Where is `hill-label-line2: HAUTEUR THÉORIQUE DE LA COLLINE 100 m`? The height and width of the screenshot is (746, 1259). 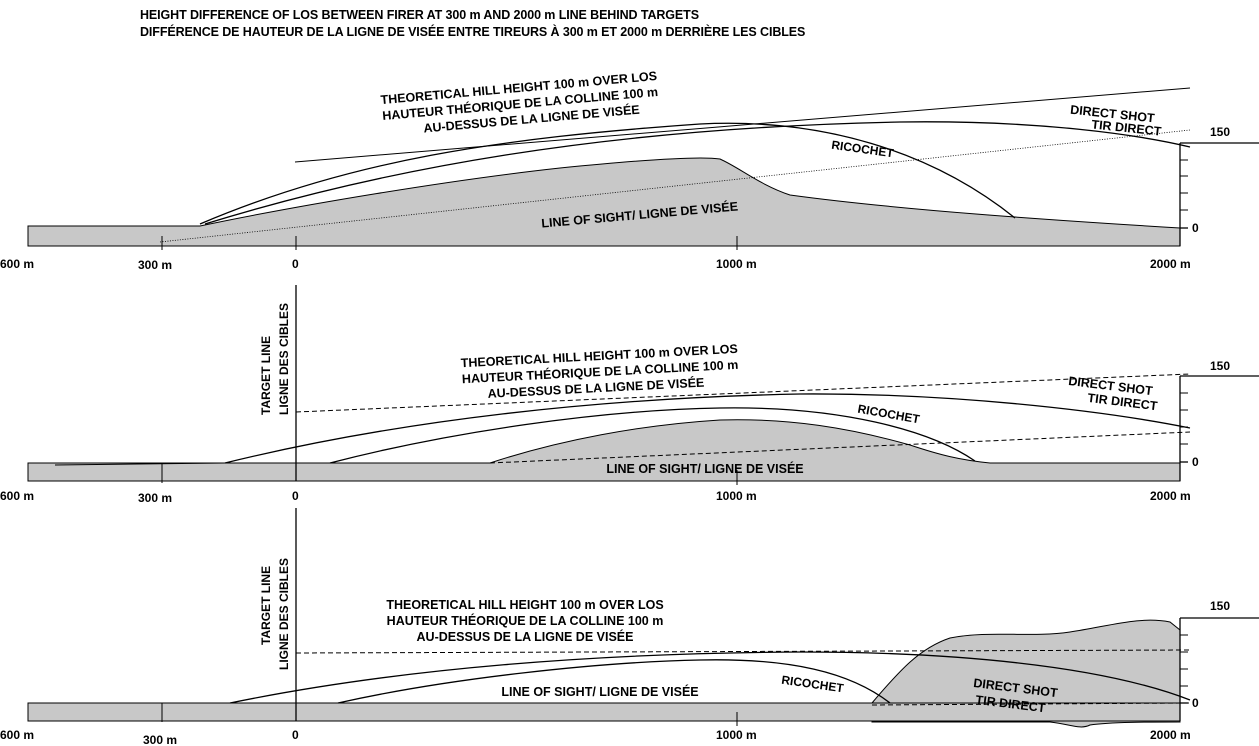
hill-label-line2: HAUTEUR THÉORIQUE DE LA COLLINE 100 m is located at coordinates (525, 620).